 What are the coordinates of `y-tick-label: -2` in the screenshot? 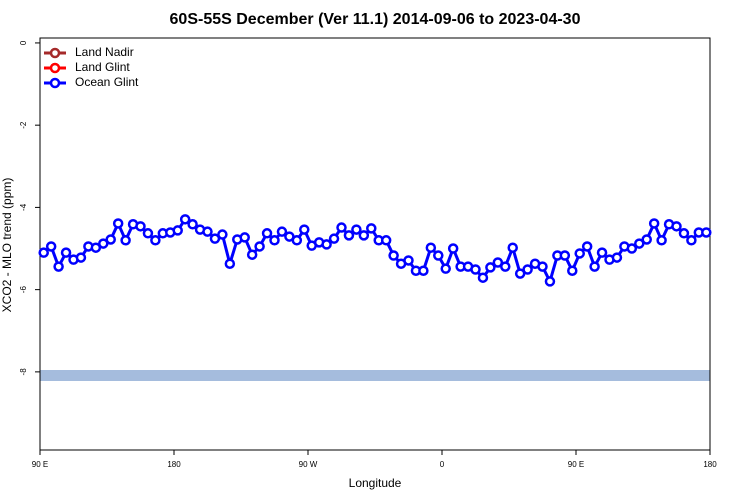 It's located at (23, 125).